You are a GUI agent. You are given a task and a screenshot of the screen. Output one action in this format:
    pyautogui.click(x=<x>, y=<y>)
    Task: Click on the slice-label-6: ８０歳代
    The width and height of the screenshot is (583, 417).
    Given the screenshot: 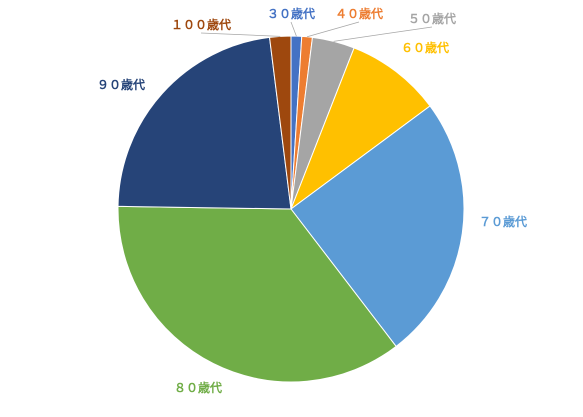 What is the action you would take?
    pyautogui.click(x=198, y=387)
    